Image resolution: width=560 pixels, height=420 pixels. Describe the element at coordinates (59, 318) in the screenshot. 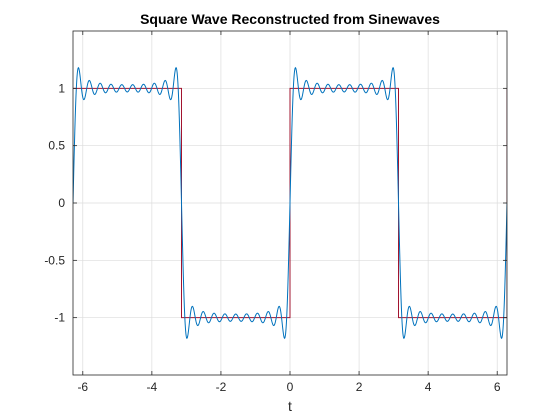

I see `y-tick-label: -1` at that location.